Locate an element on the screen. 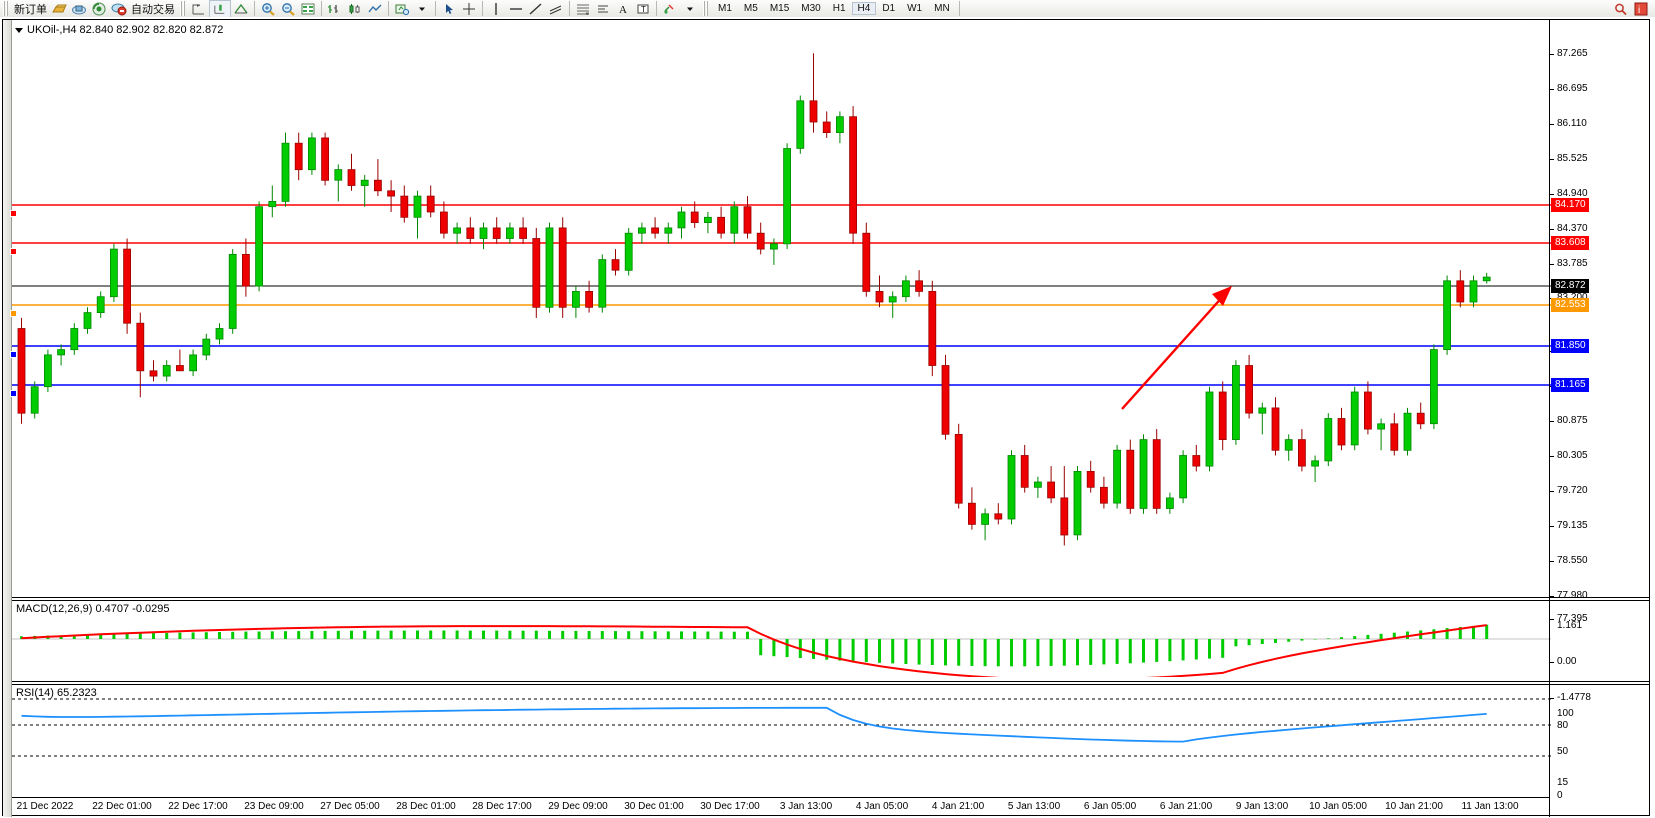  time-tick: 11 Jan 13:00 is located at coordinates (1490, 806).